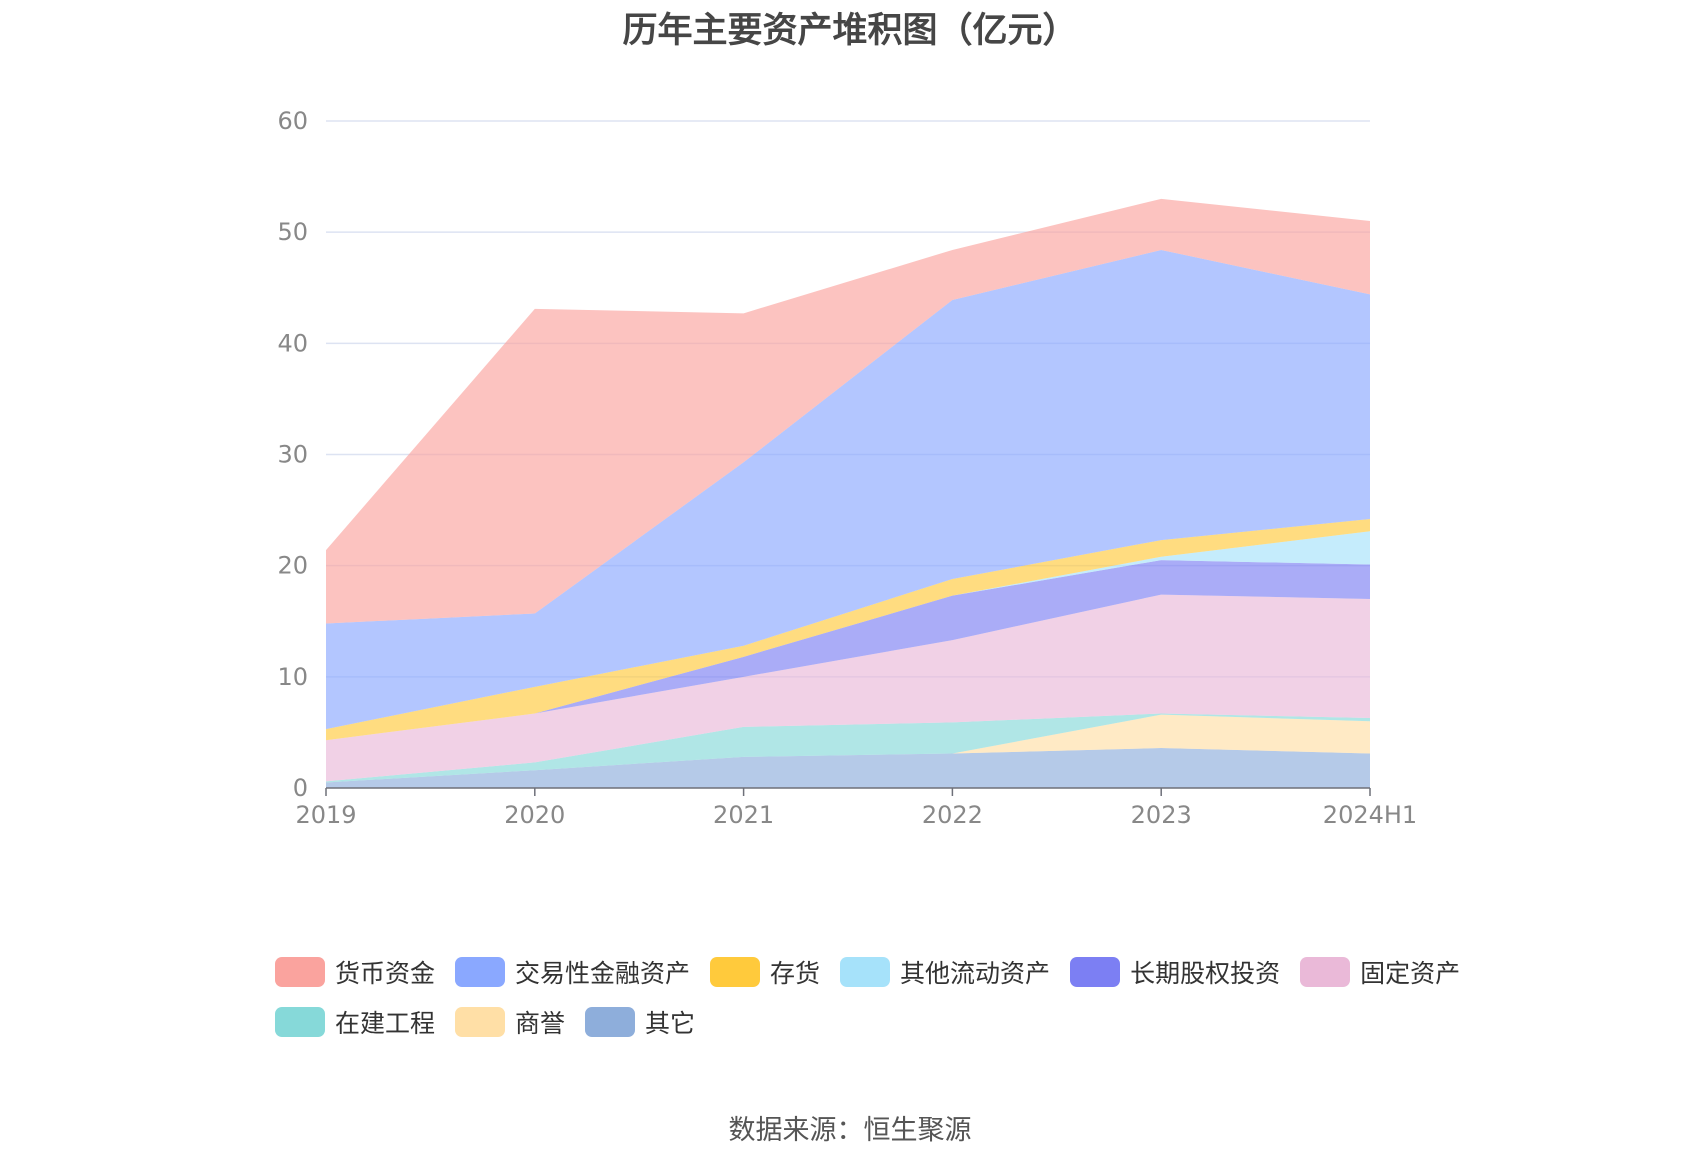 The width and height of the screenshot is (1700, 1150). Describe the element at coordinates (325, 815) in the screenshot. I see `x-tick-label: 2019` at that location.